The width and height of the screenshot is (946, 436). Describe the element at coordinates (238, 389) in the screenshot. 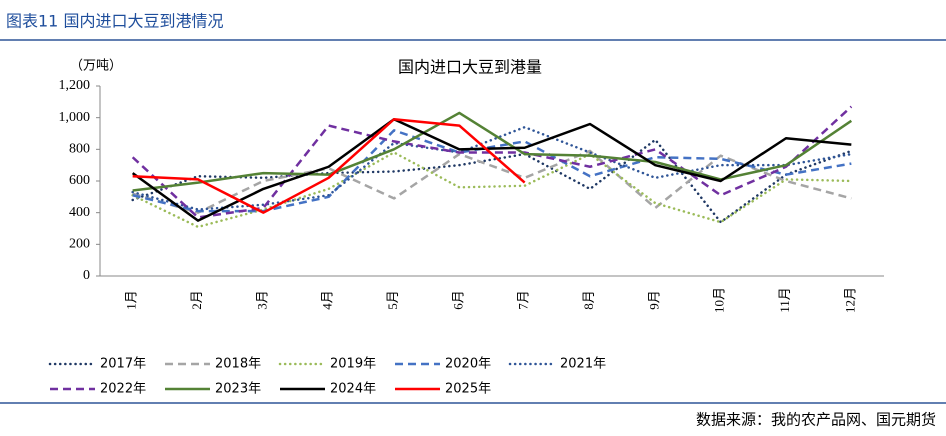

I see `legend-label: 2023年` at that location.